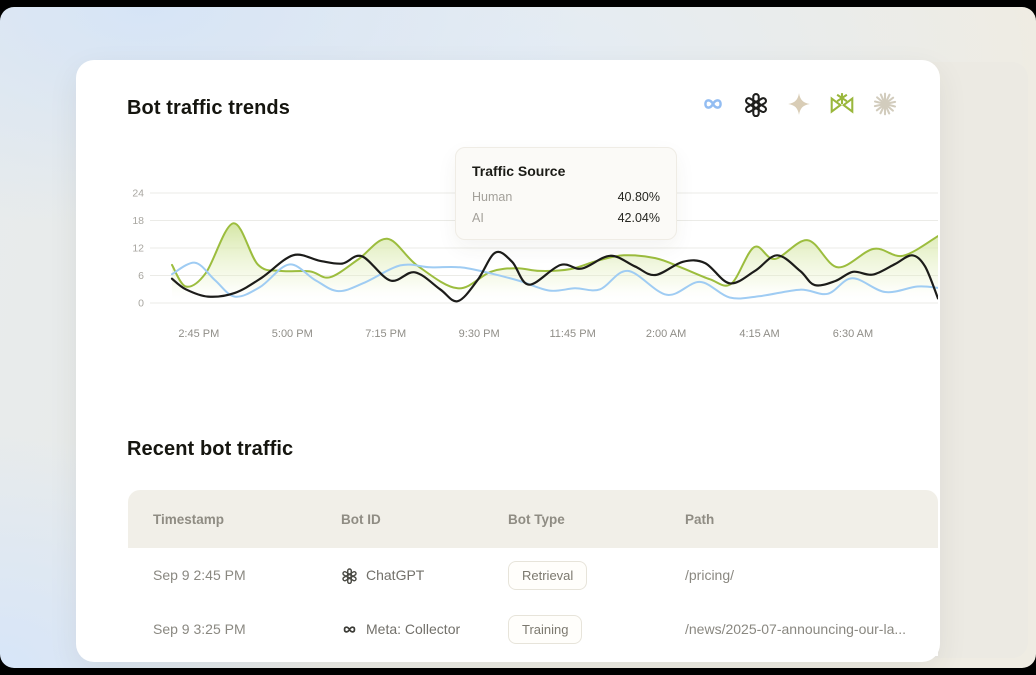 The image size is (1036, 675). What do you see at coordinates (596, 575) in the screenshot?
I see `cell-bot-type: Retrieval` at bounding box center [596, 575].